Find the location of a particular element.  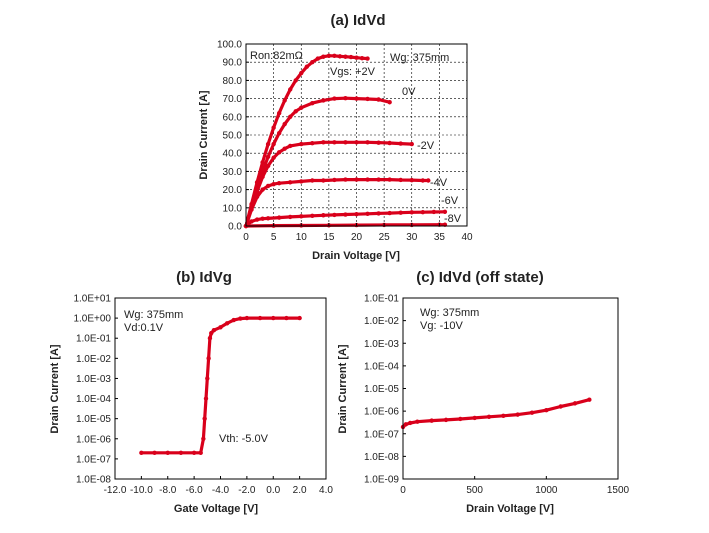

chart-b-xtick-label: -4.0 is located at coordinates (221, 490).